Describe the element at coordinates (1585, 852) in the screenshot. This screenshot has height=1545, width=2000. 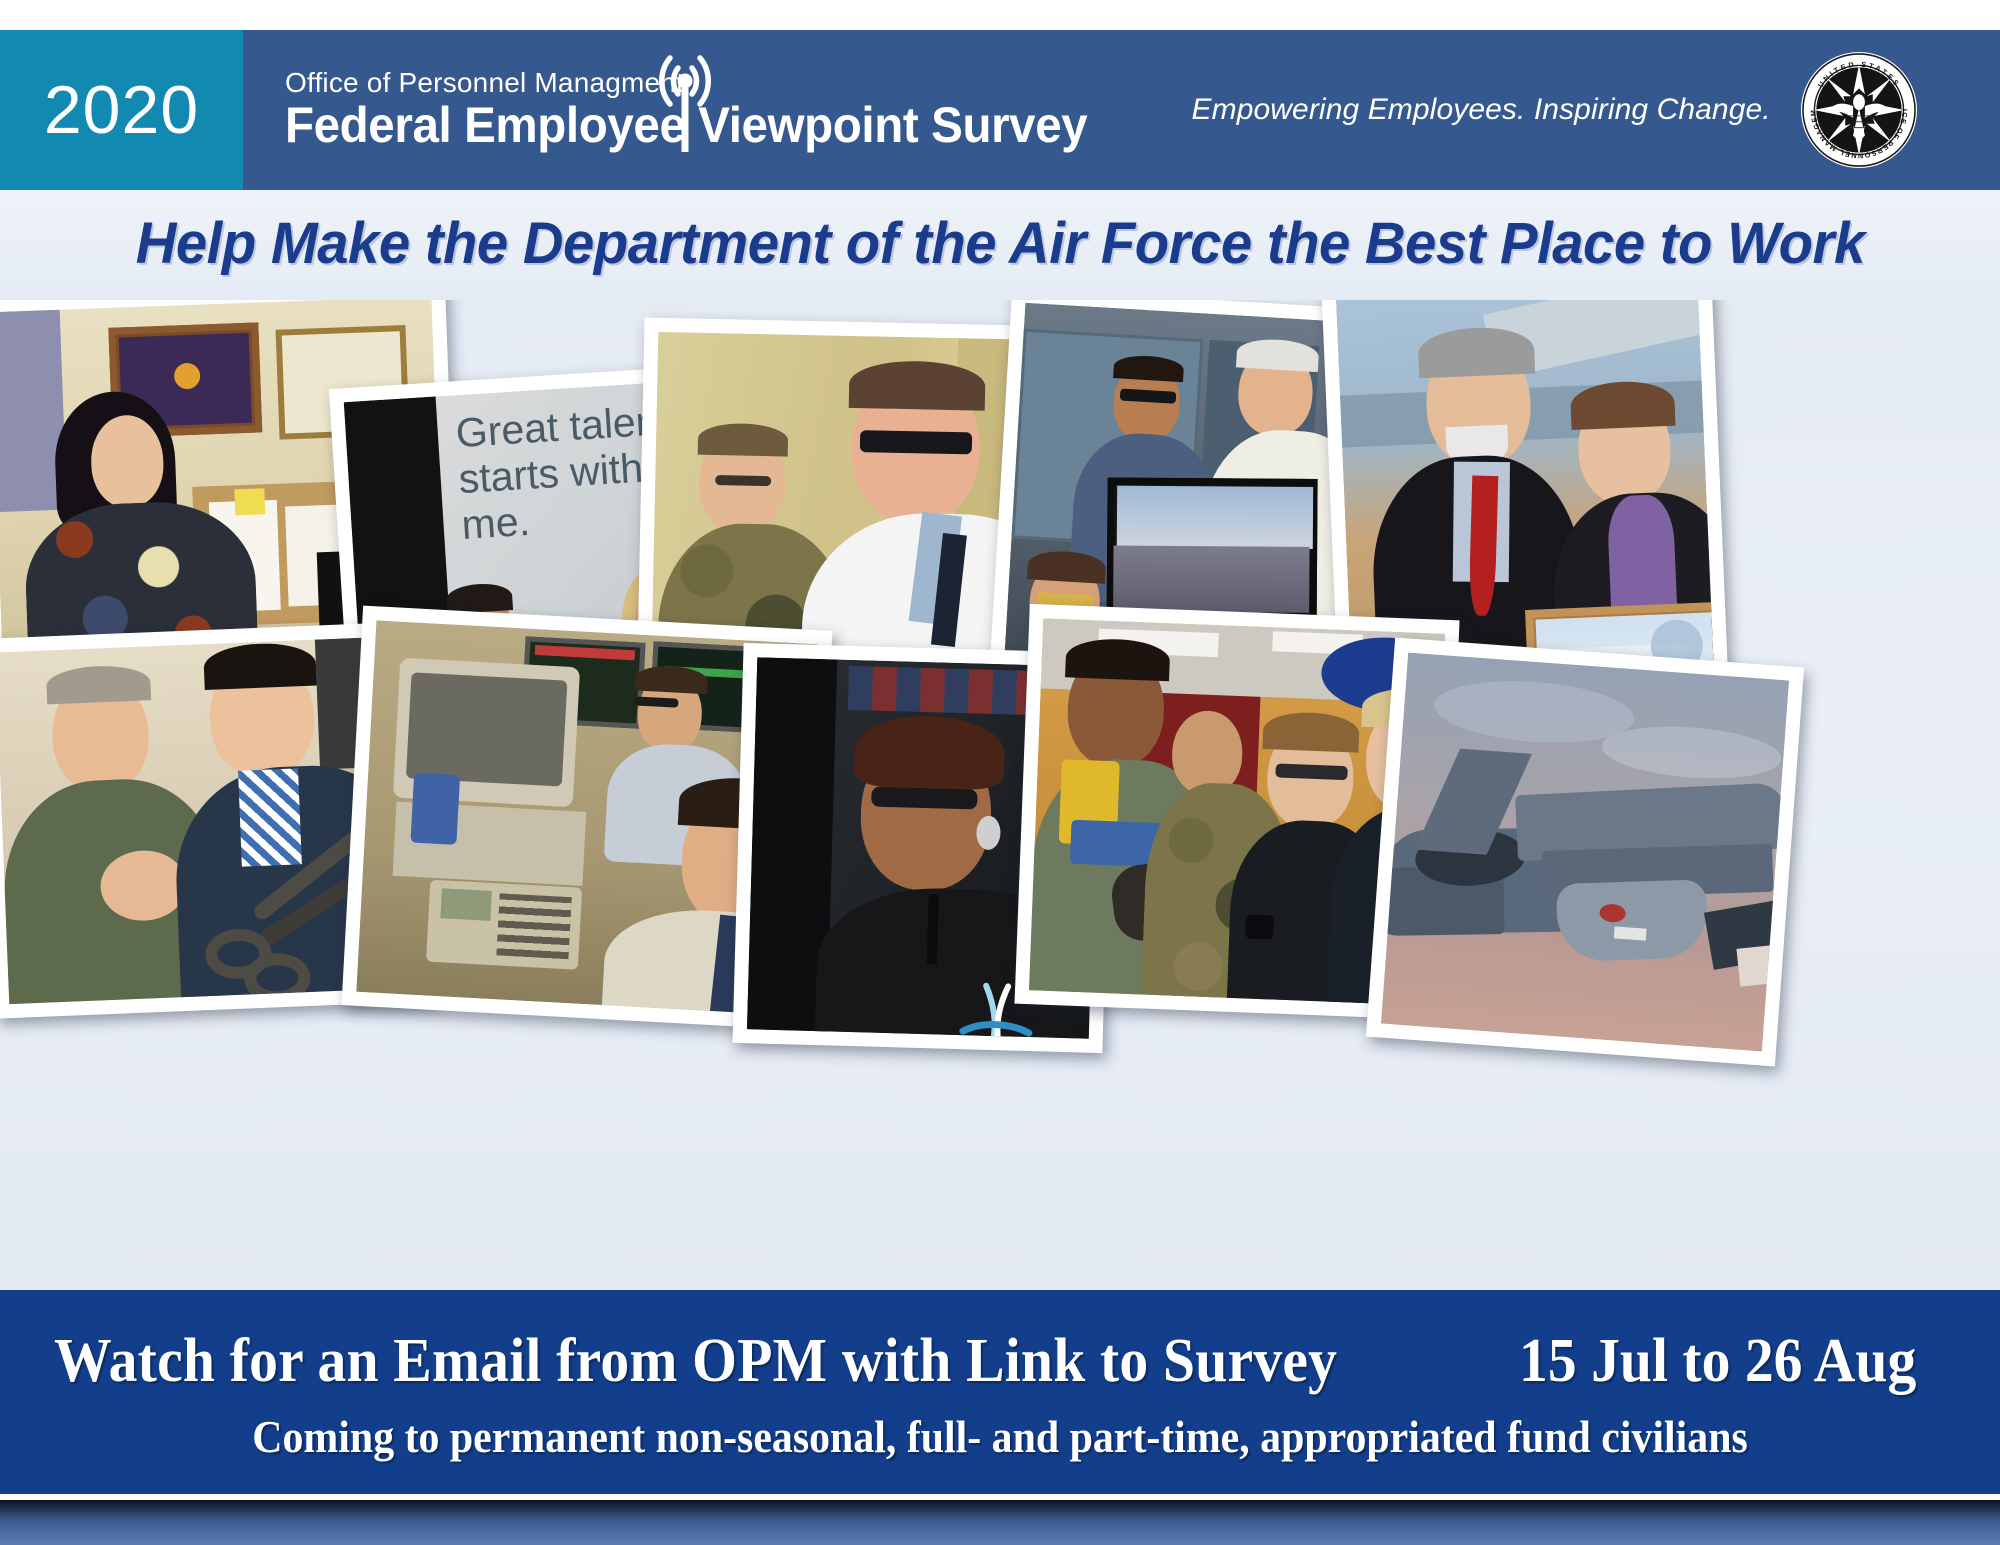
I see `photo-fighter-jet` at that location.